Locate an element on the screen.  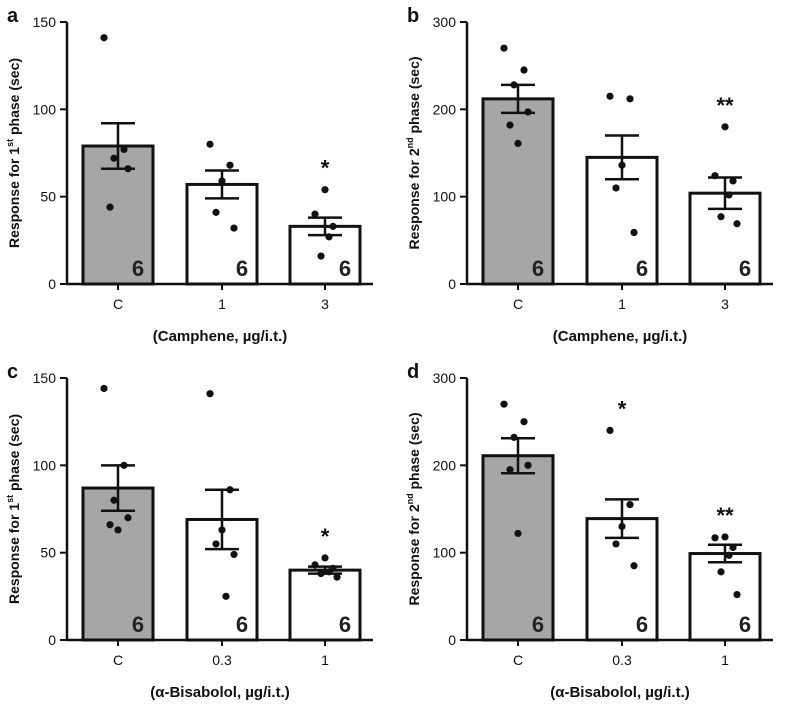
panel-letter: c is located at coordinates (12, 372).